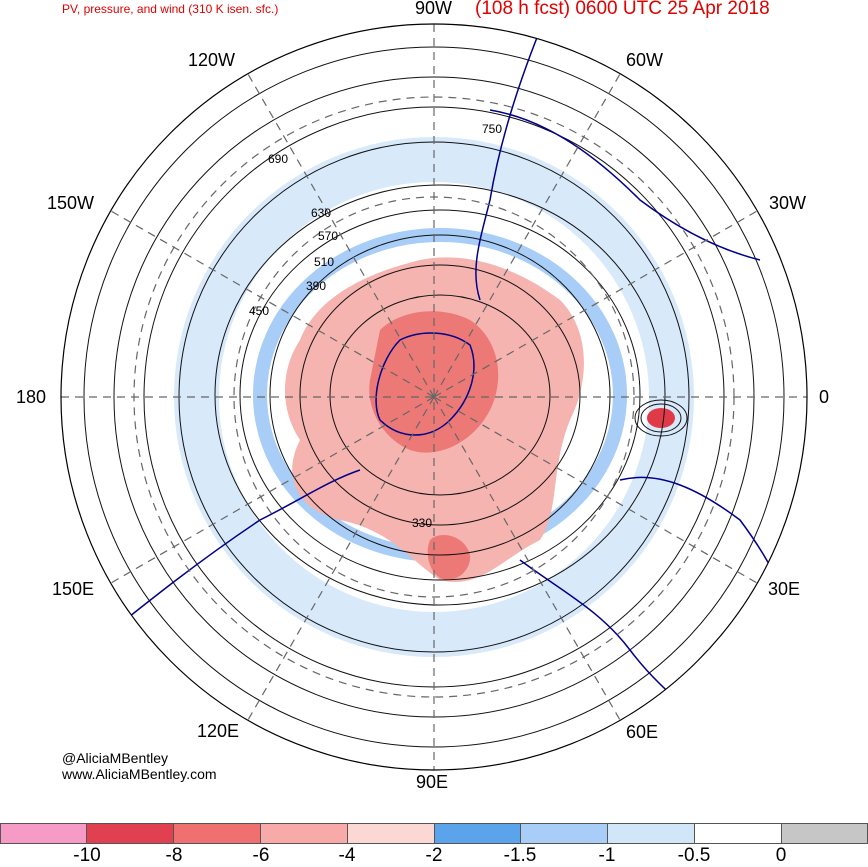  Describe the element at coordinates (316, 286) in the screenshot. I see `contour-label-390: 390` at that location.